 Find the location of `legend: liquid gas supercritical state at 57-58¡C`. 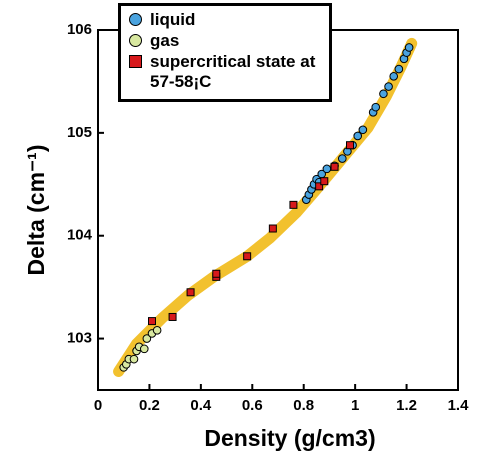

legend: liquid gas supercritical state at 57-58¡C is located at coordinates (225, 52).